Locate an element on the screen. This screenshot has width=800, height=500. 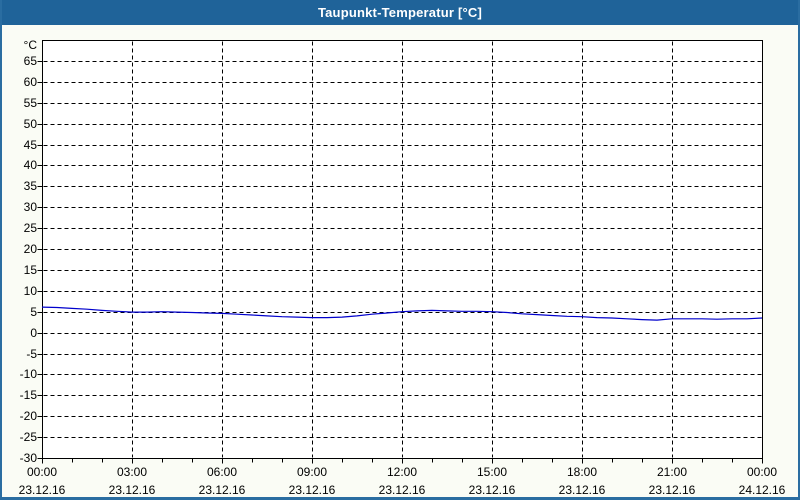
y-axis-label: 60 is located at coordinates (31, 82).